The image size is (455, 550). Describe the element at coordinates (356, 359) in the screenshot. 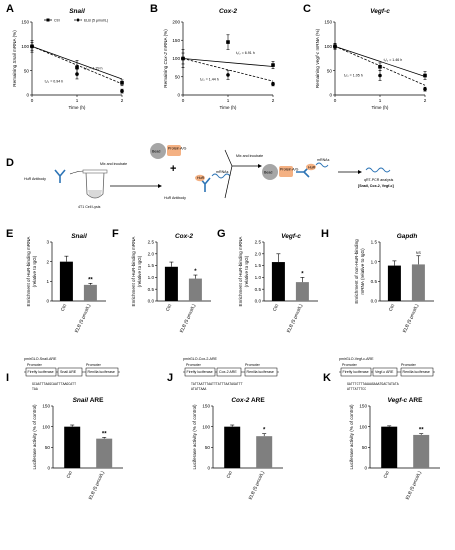

I see `construct-name: pmirGLO-Vegf-c-ARE` at that location.